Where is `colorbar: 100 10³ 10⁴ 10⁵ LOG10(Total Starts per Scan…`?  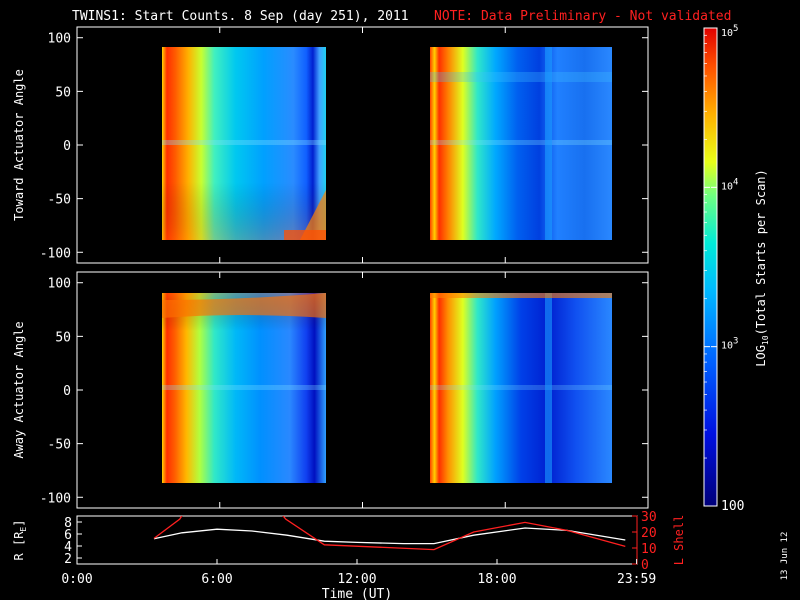 colorbar: 100 10³ 10⁴ 10⁵ LOG10(Total Starts per Scan… is located at coordinates (736, 269).